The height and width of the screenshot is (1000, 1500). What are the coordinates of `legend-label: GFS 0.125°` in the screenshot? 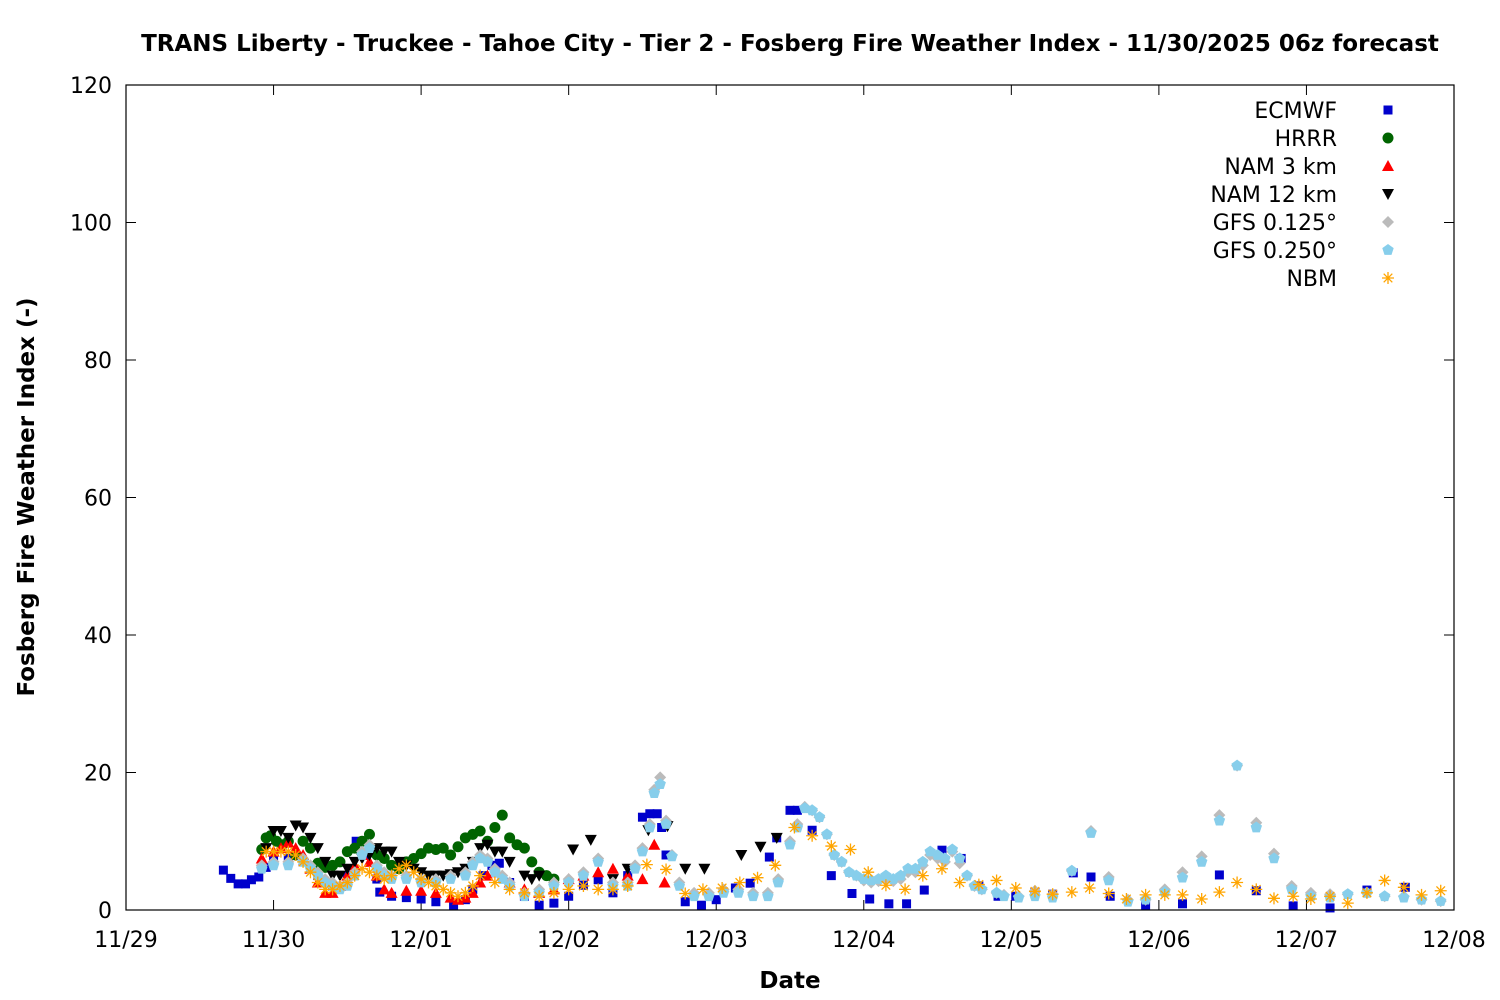 It's located at (1275, 223).